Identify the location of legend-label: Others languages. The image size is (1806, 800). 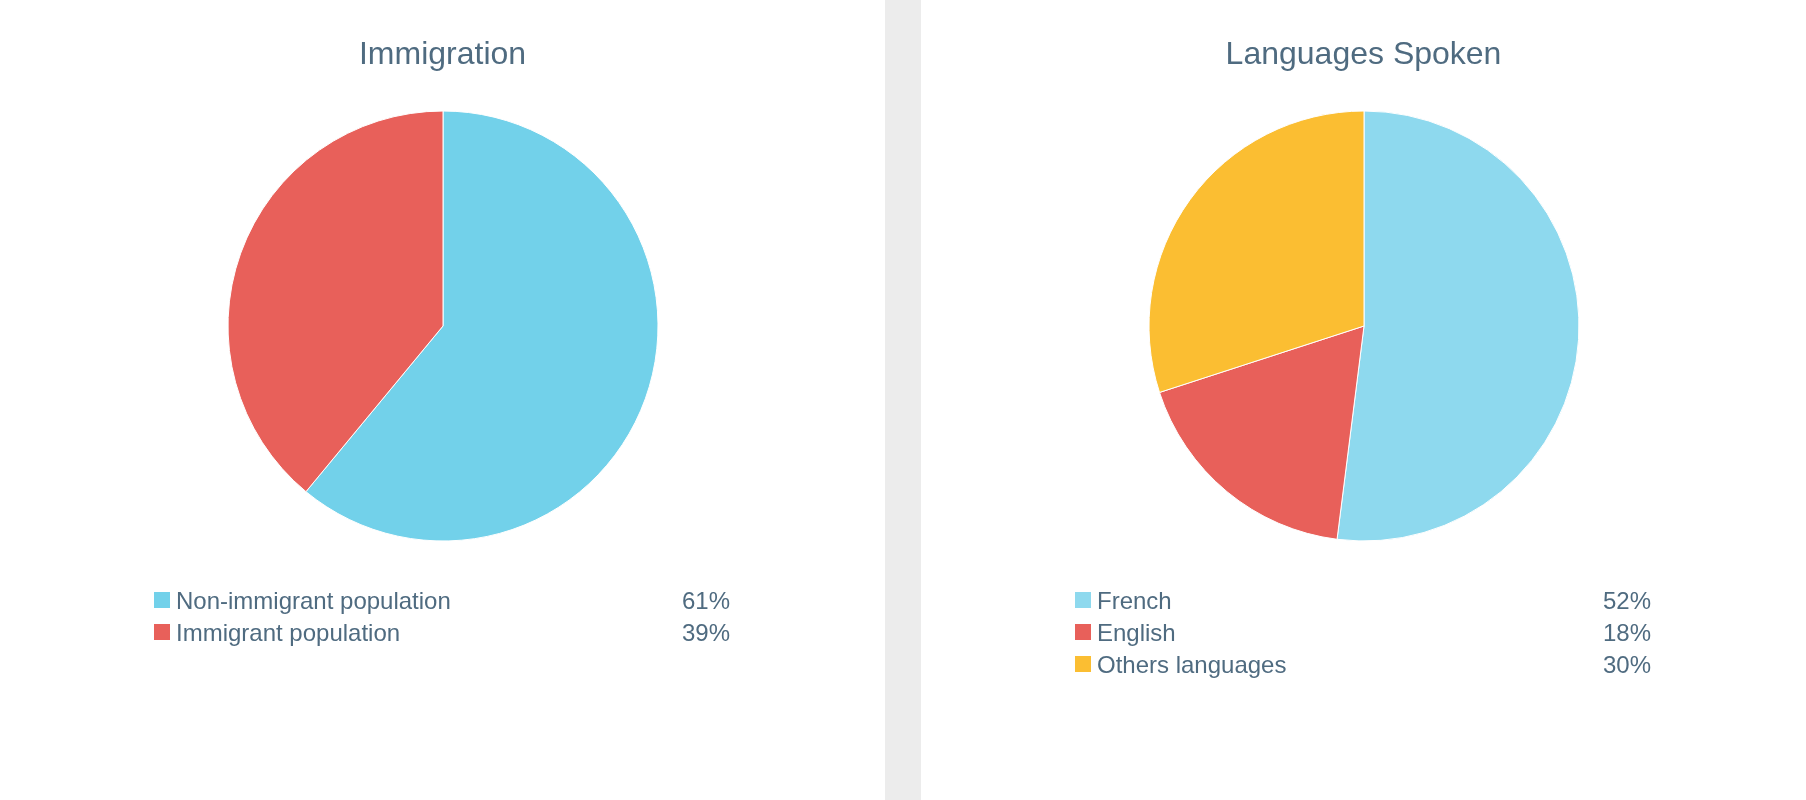
(1192, 664).